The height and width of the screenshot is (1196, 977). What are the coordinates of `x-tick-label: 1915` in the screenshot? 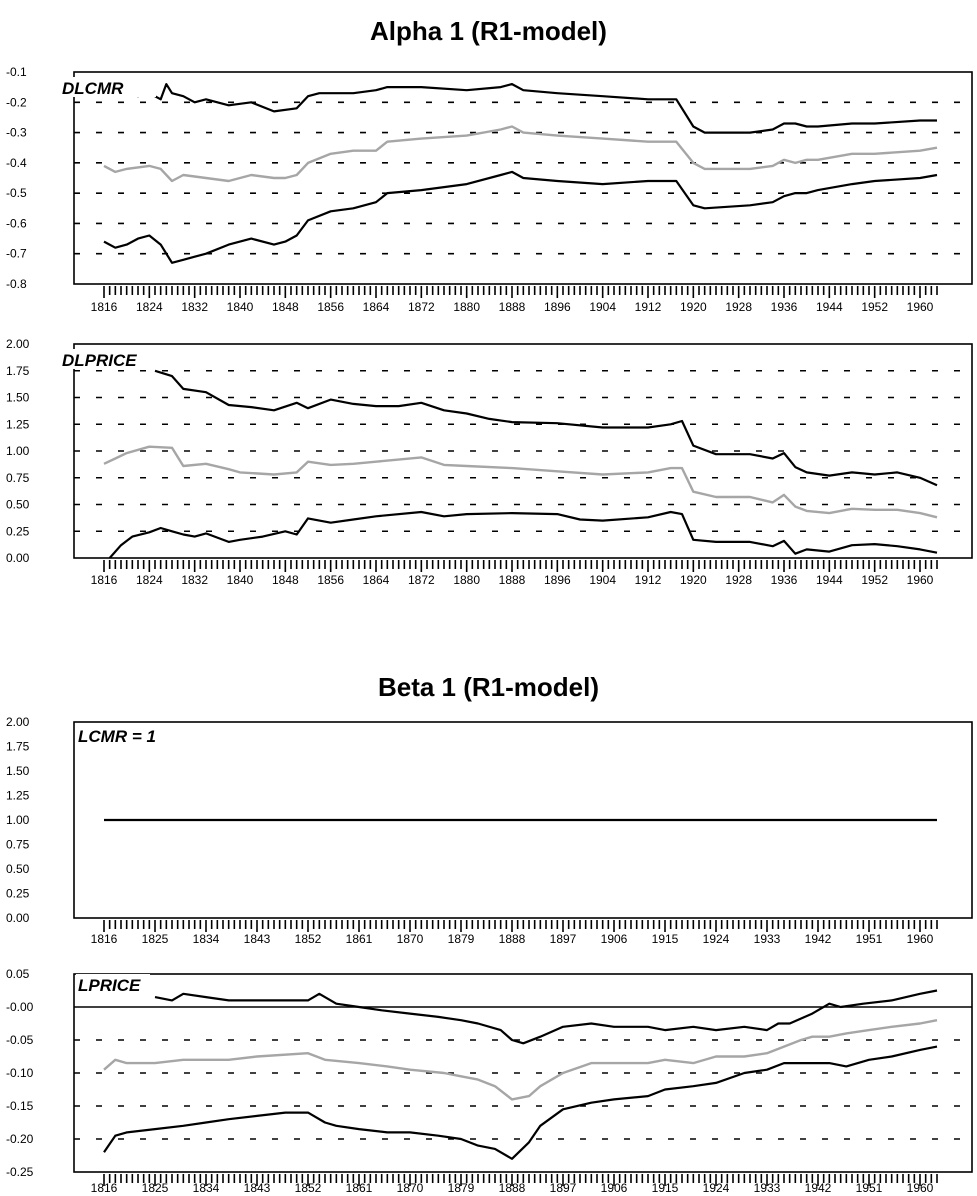 It's located at (665, 1188).